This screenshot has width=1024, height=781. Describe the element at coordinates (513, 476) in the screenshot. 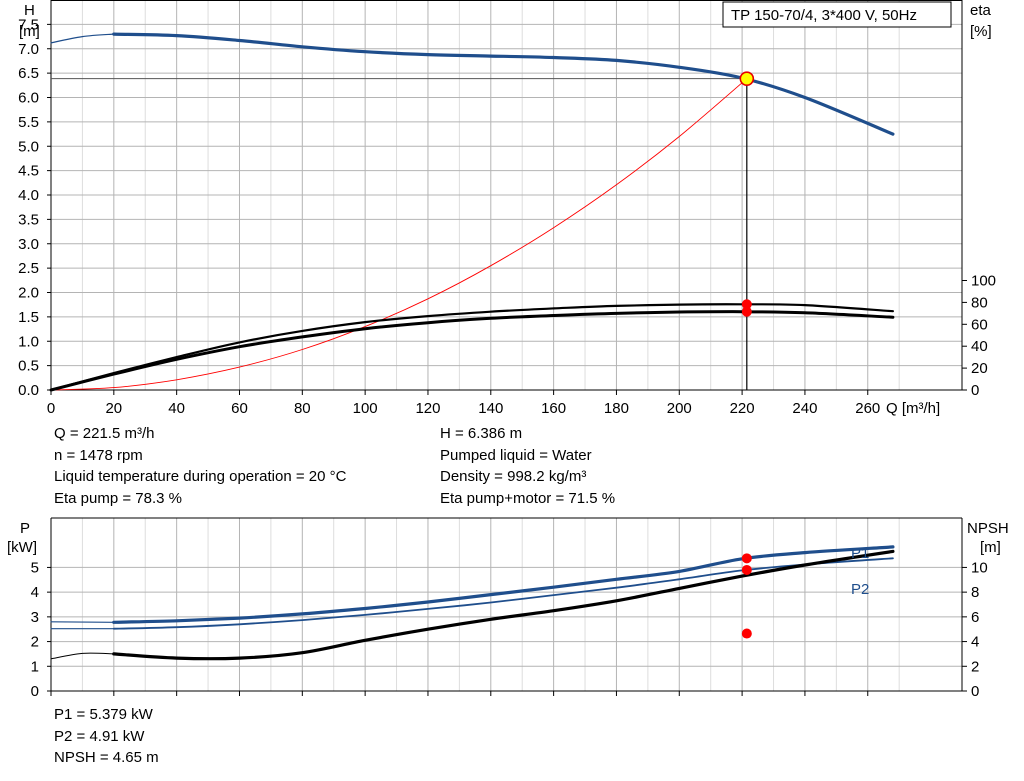

I see `density-readout: Density = 998.2 kg/m³` at that location.